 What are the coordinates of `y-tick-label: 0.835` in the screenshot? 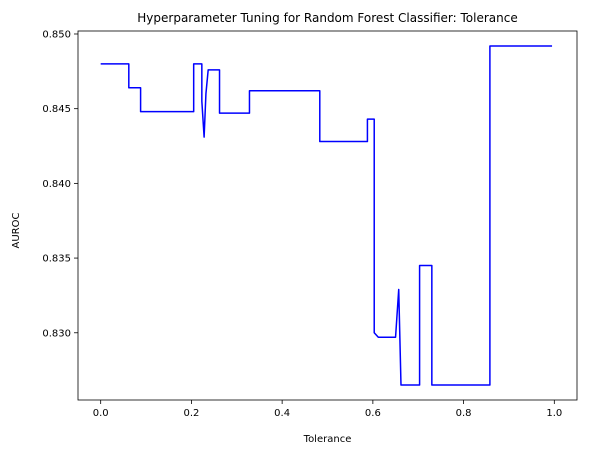 It's located at (56, 259).